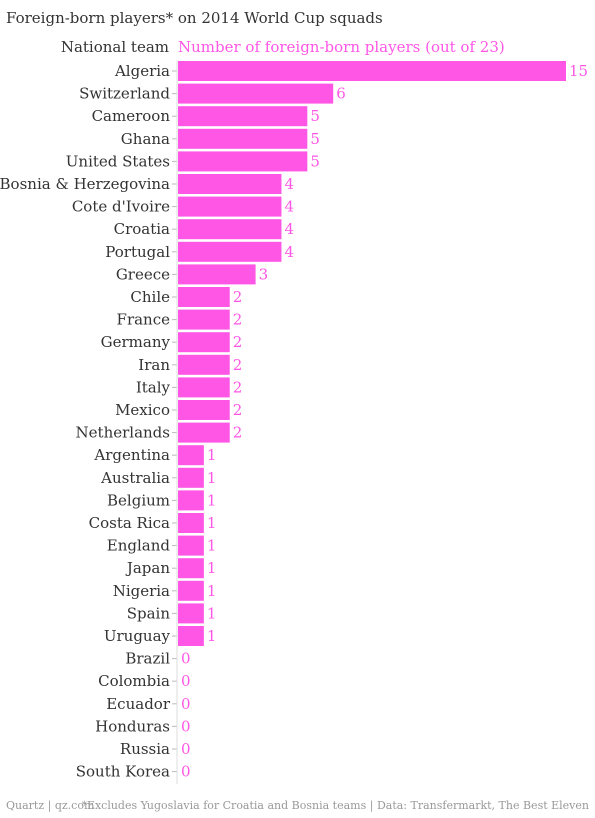 Image resolution: width=595 pixels, height=818 pixels. I want to click on category-label: Iran, so click(154, 365).